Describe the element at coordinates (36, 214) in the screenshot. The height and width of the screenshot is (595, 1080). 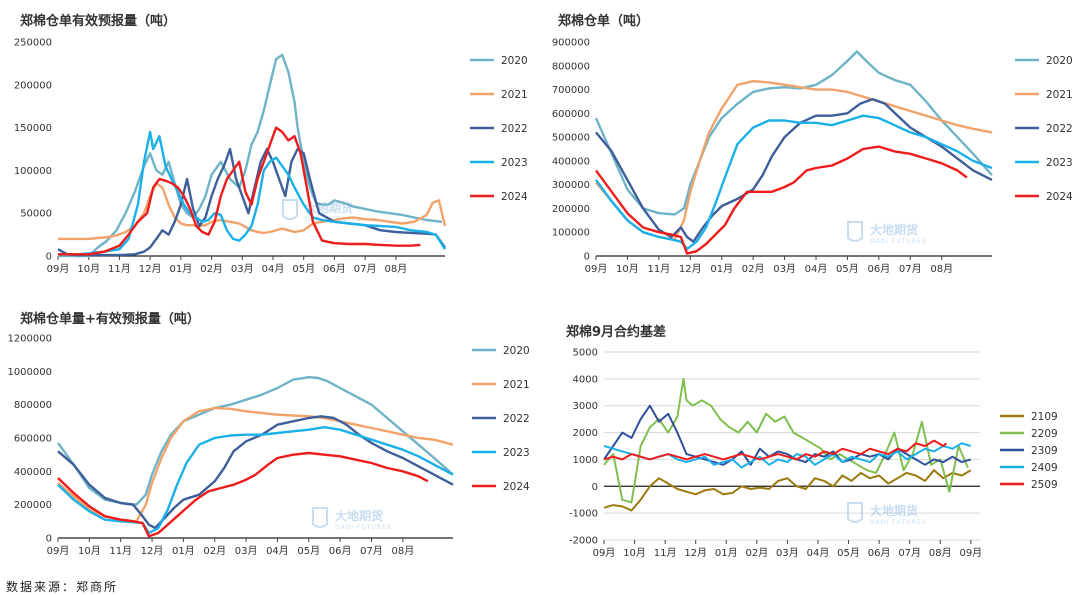
I see `y-tick-label: 50000` at that location.